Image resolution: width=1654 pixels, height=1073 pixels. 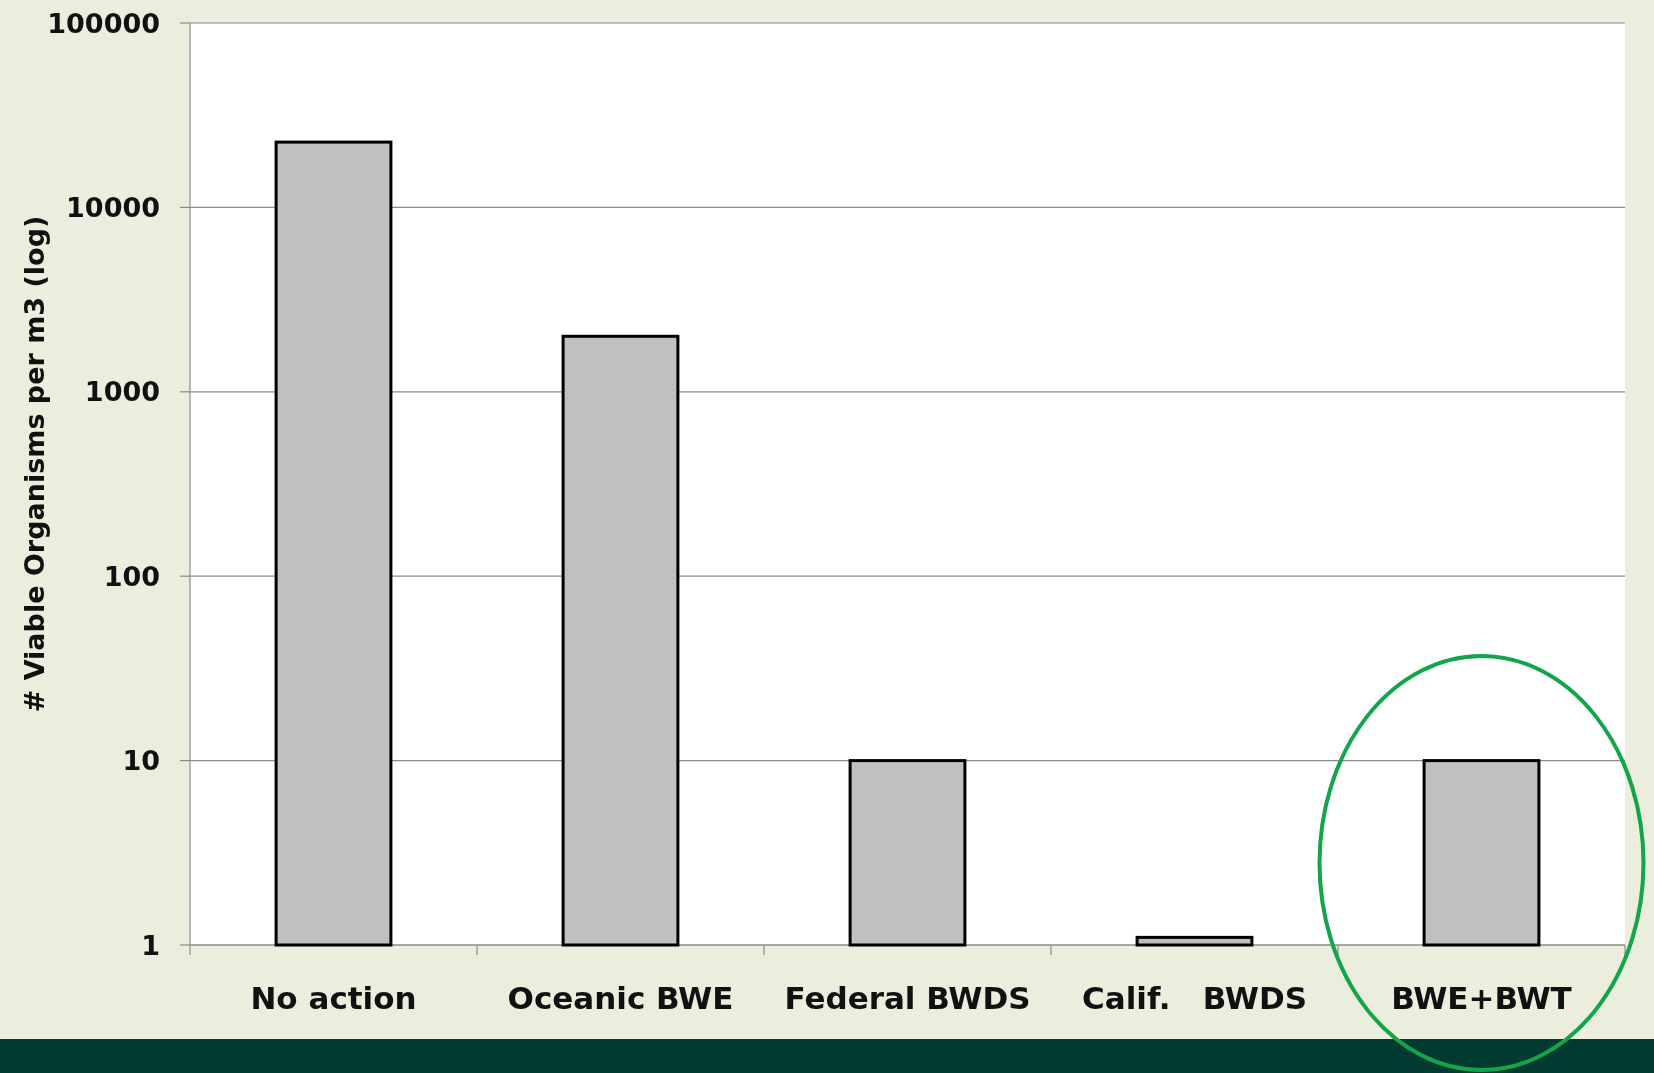 I want to click on x-tick-label: Calif. BWDS, so click(x=1194, y=998).